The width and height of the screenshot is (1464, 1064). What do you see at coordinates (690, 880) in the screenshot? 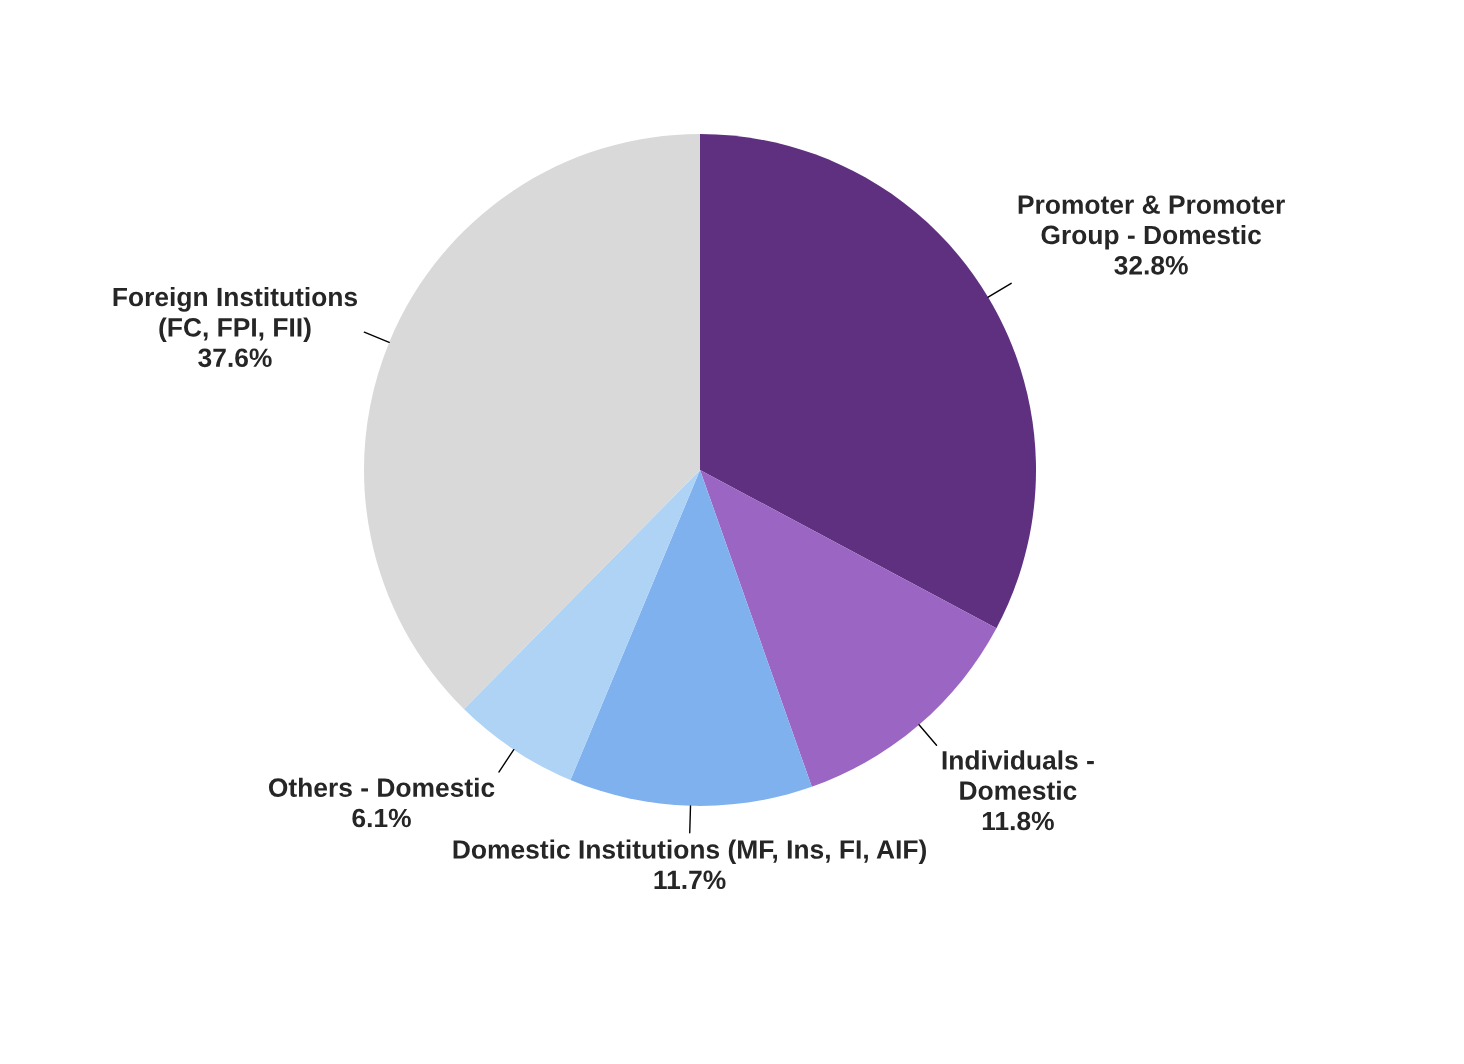
I see `data-label: 11.7%` at bounding box center [690, 880].